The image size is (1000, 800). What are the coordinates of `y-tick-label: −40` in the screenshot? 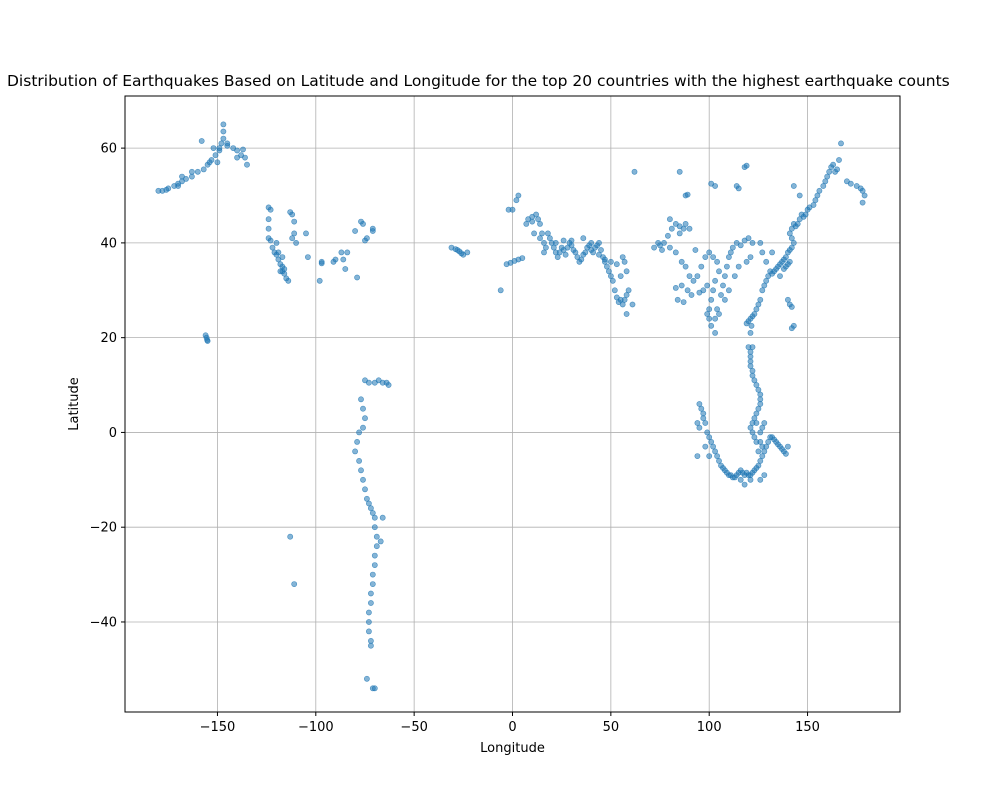 It's located at (103, 622).